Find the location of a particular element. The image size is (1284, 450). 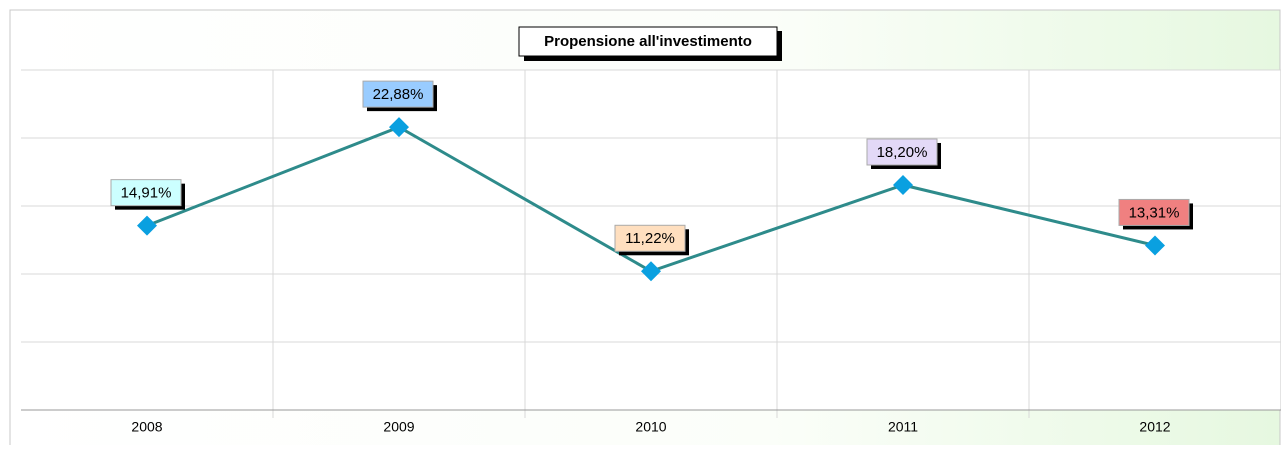

data-label: 11,22% is located at coordinates (650, 238).